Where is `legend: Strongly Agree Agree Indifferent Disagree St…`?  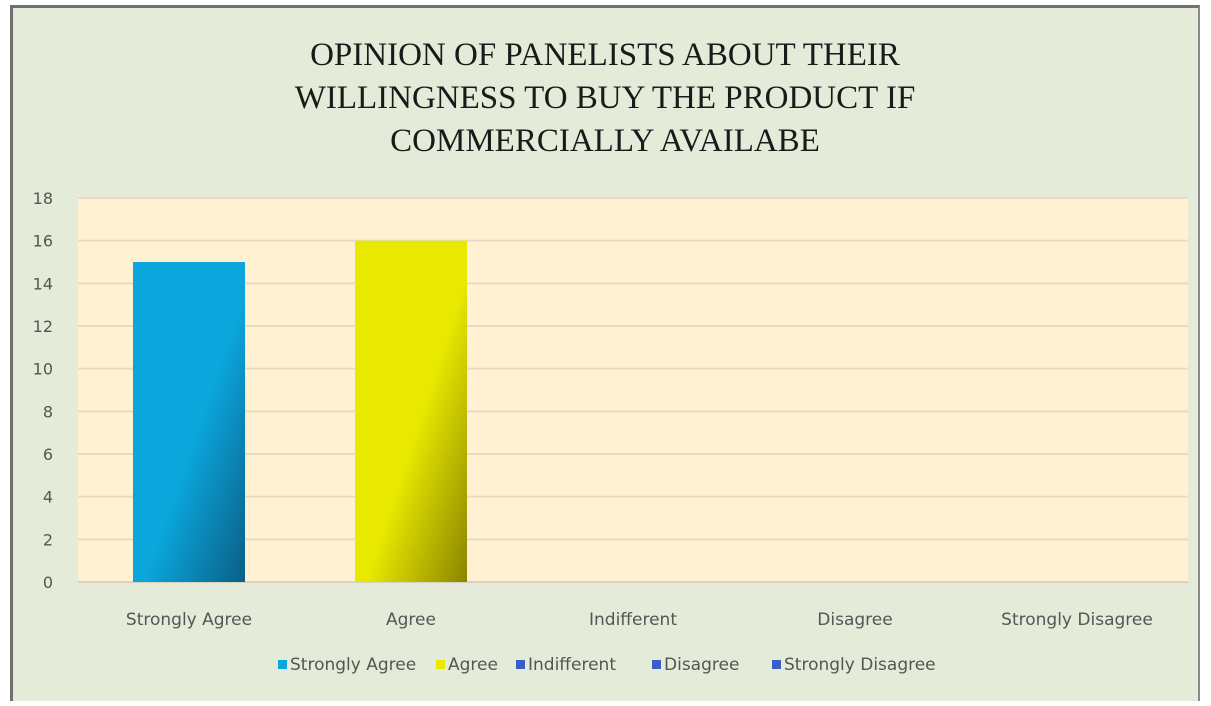
legend: Strongly Agree Agree Indifferent Disagree St… is located at coordinates (607, 665).